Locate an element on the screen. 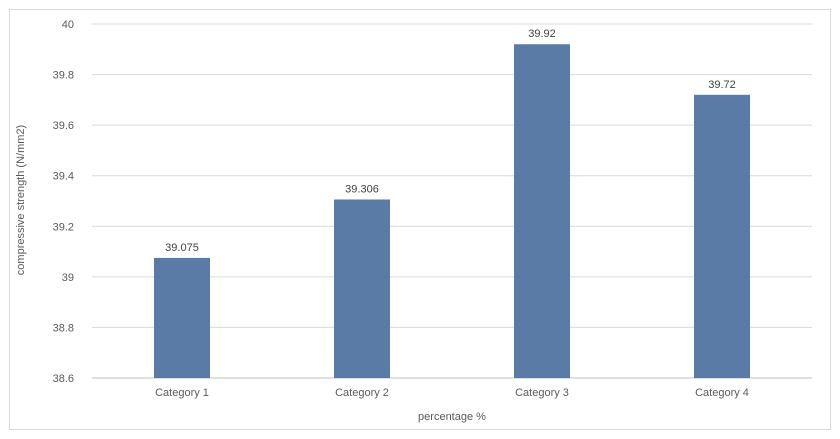 Image resolution: width=840 pixels, height=439 pixels. y-axis-title: compressive strength (N/mm2) is located at coordinates (21, 200).